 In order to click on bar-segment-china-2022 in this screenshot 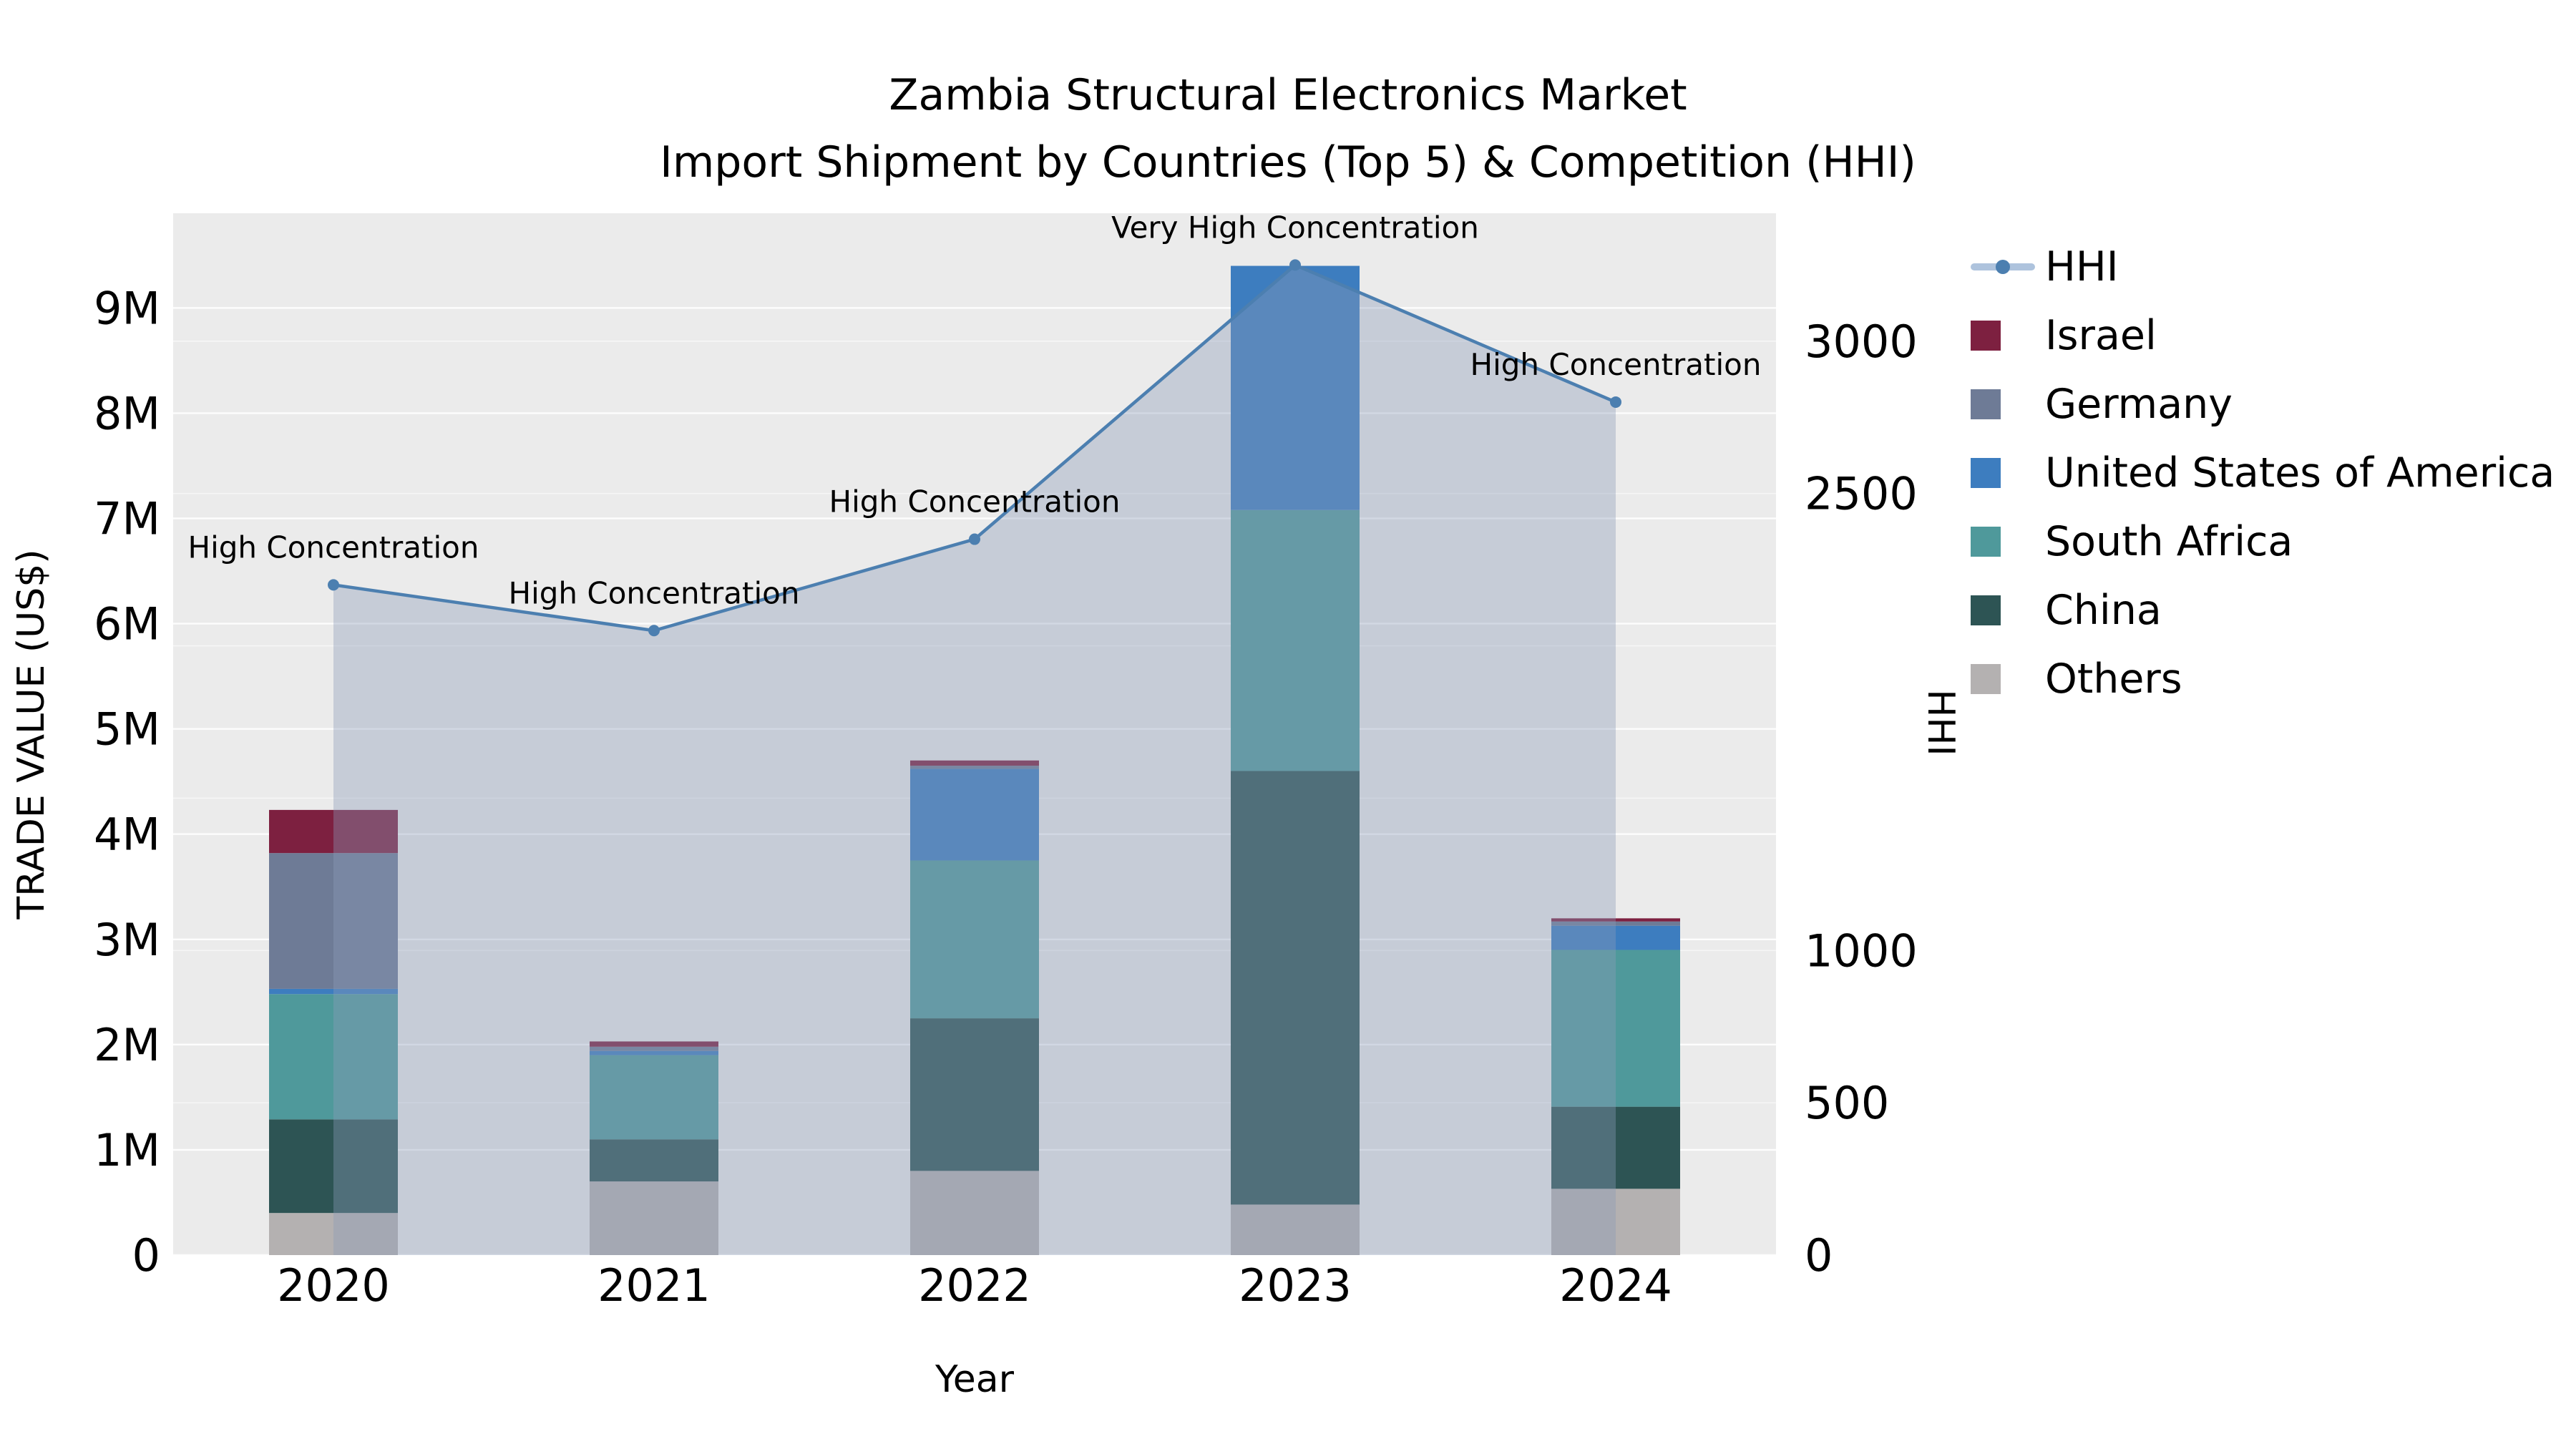, I will do `click(974, 1094)`.